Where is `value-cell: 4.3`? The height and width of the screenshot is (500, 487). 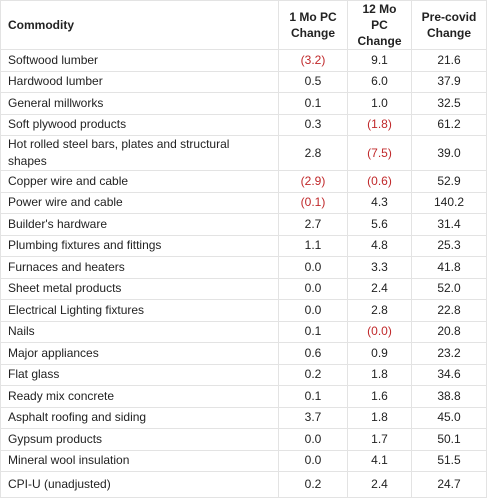 value-cell: 4.3 is located at coordinates (379, 202).